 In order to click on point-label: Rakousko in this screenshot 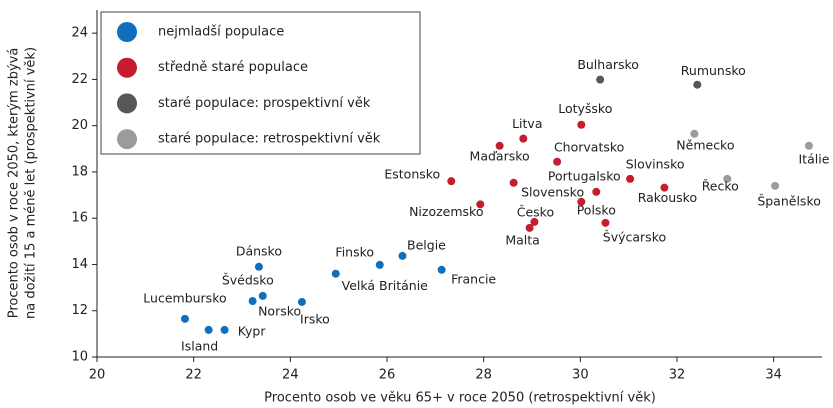, I will do `click(667, 197)`.